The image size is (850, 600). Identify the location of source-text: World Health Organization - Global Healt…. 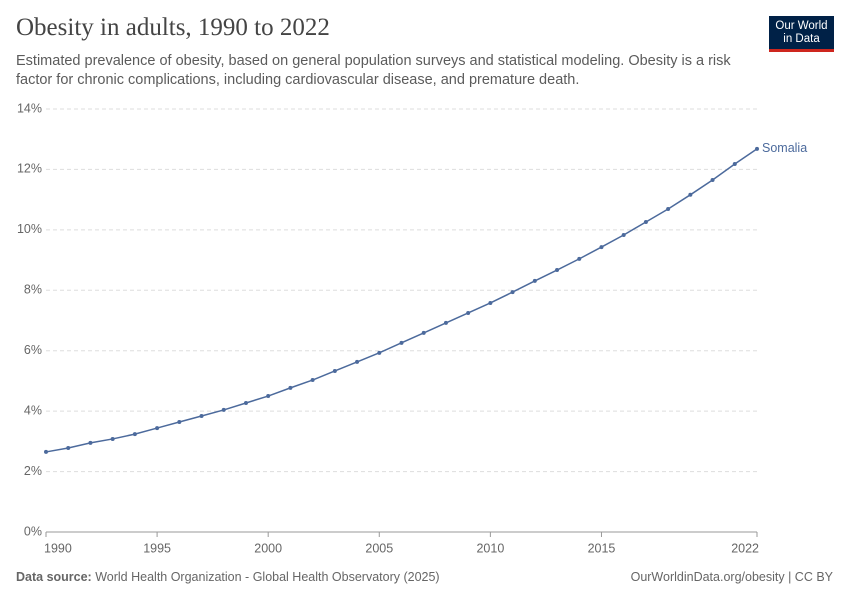
(267, 577).